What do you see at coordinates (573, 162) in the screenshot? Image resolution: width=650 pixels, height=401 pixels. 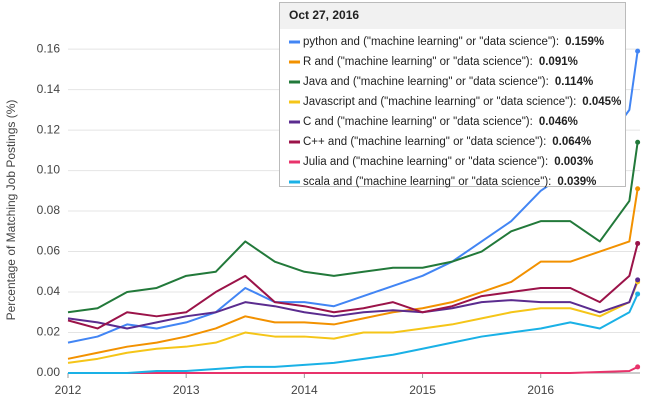 I see `tooltip-value: 0.003%` at bounding box center [573, 162].